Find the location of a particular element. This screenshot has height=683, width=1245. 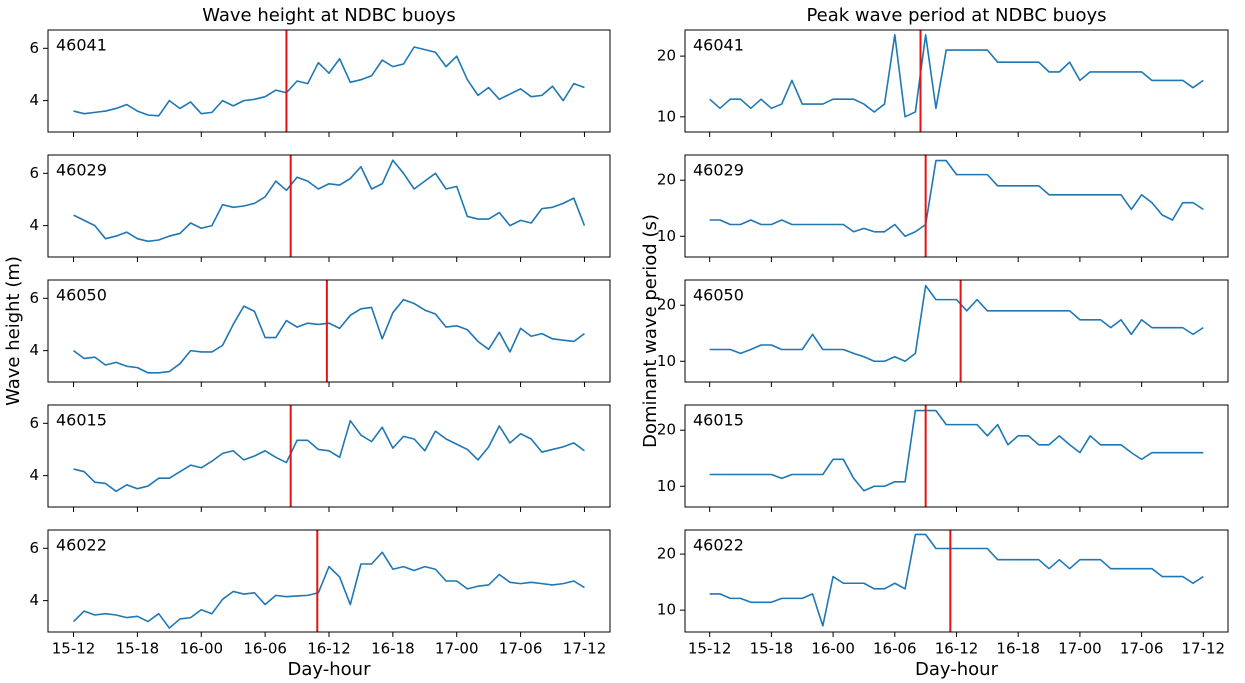

y-axis-label: Wave height (m) is located at coordinates (13, 331).